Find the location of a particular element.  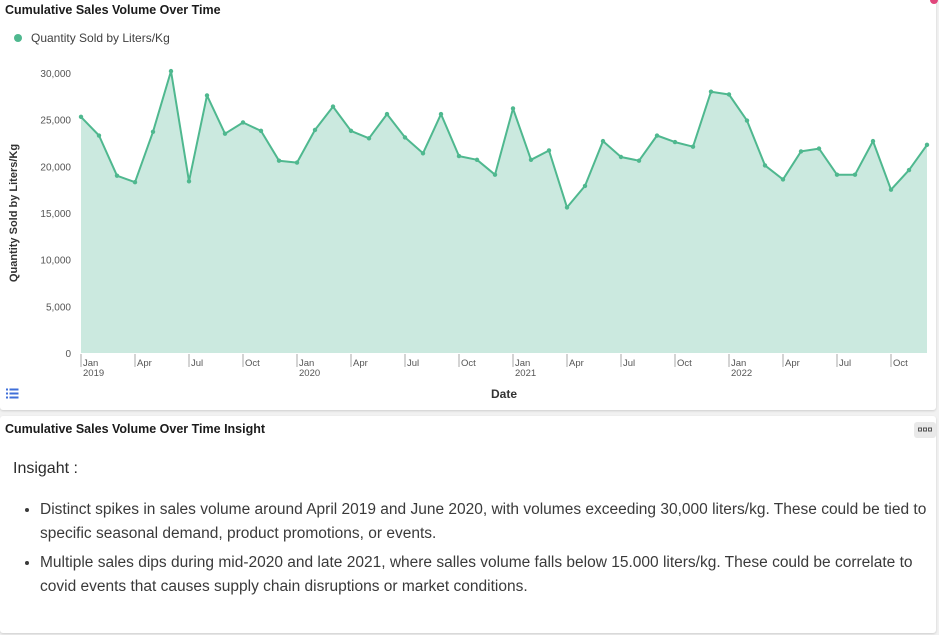

more-options-icon is located at coordinates (925, 429).